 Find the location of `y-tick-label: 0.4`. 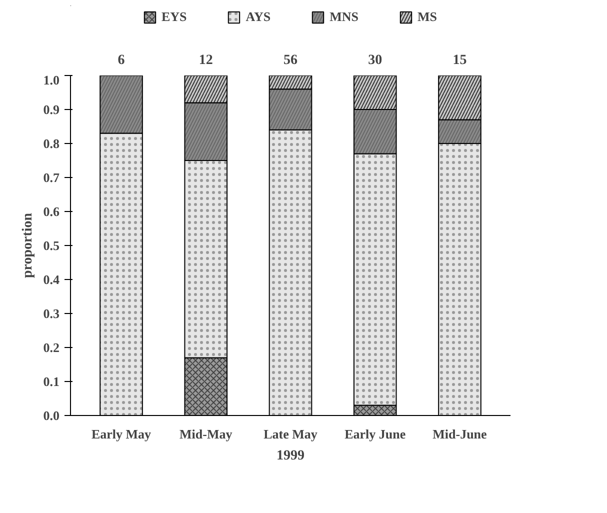

y-tick-label: 0.4 is located at coordinates (51, 279).